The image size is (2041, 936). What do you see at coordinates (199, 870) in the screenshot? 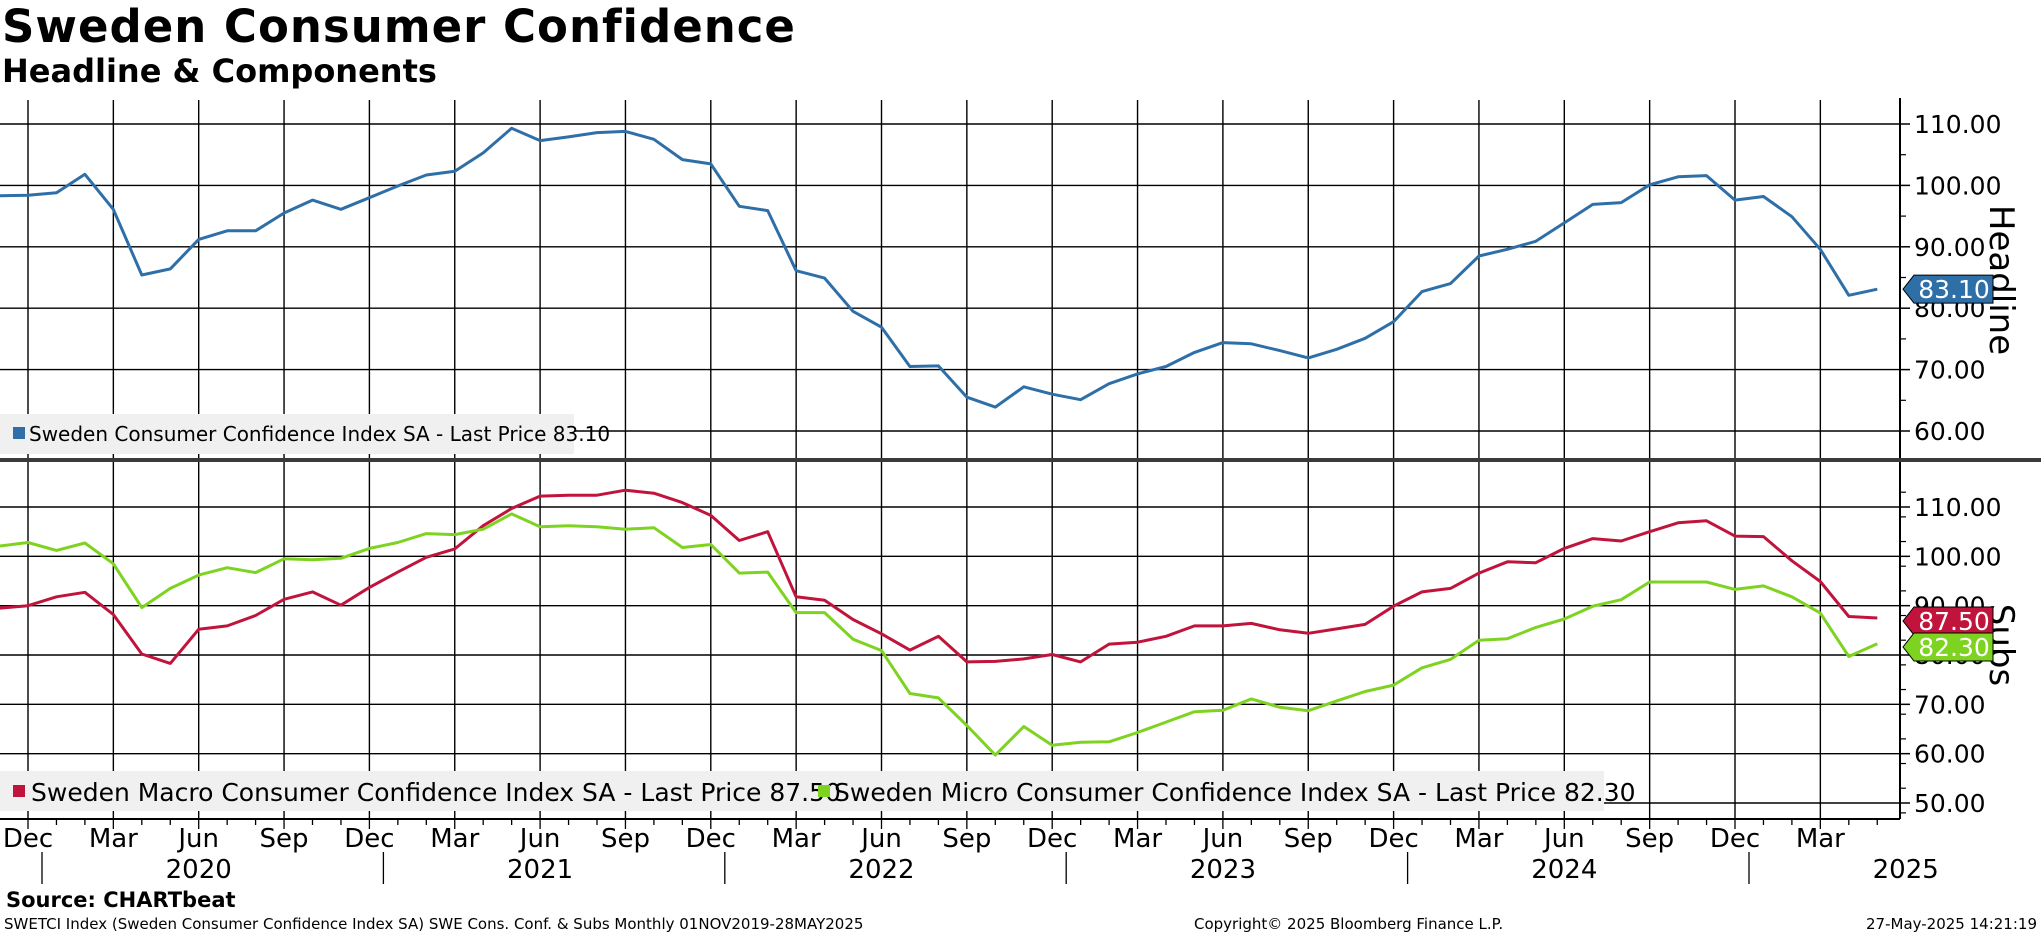
I see `x-year-label: 2020` at bounding box center [199, 870].